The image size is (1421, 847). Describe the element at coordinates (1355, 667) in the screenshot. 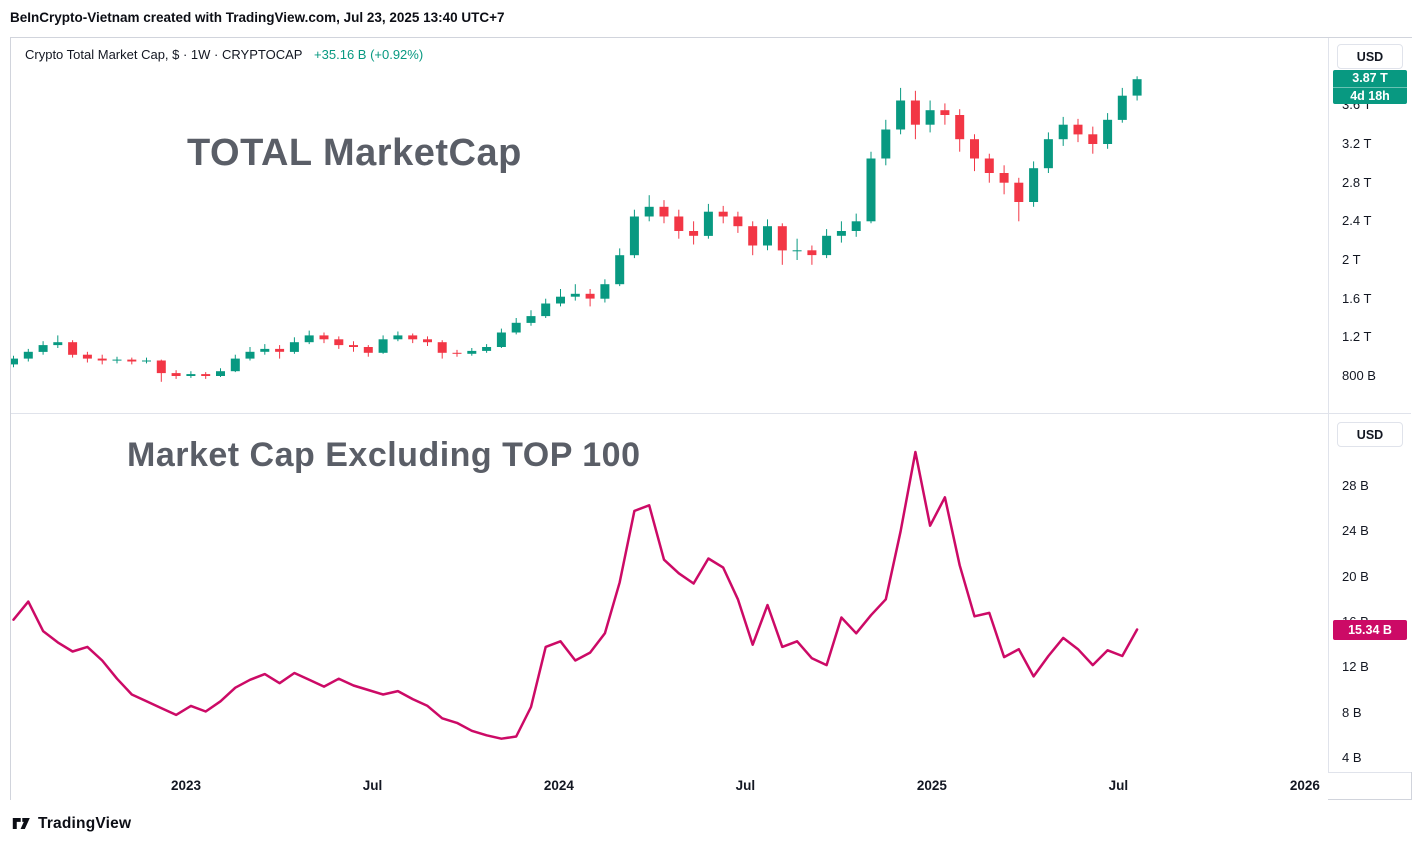

I see `price-tick-label: 12 B` at that location.